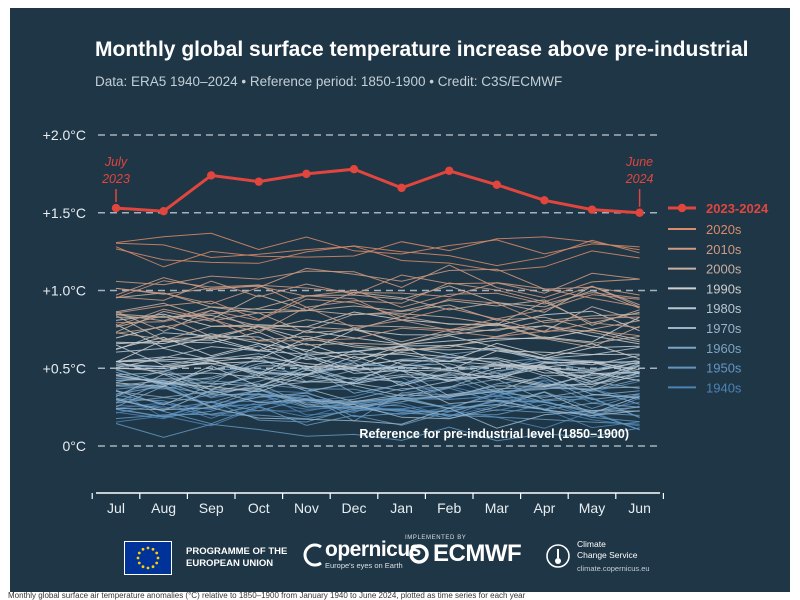  Describe the element at coordinates (64, 135) in the screenshot. I see `y-tick-label: +2.0°C` at that location.